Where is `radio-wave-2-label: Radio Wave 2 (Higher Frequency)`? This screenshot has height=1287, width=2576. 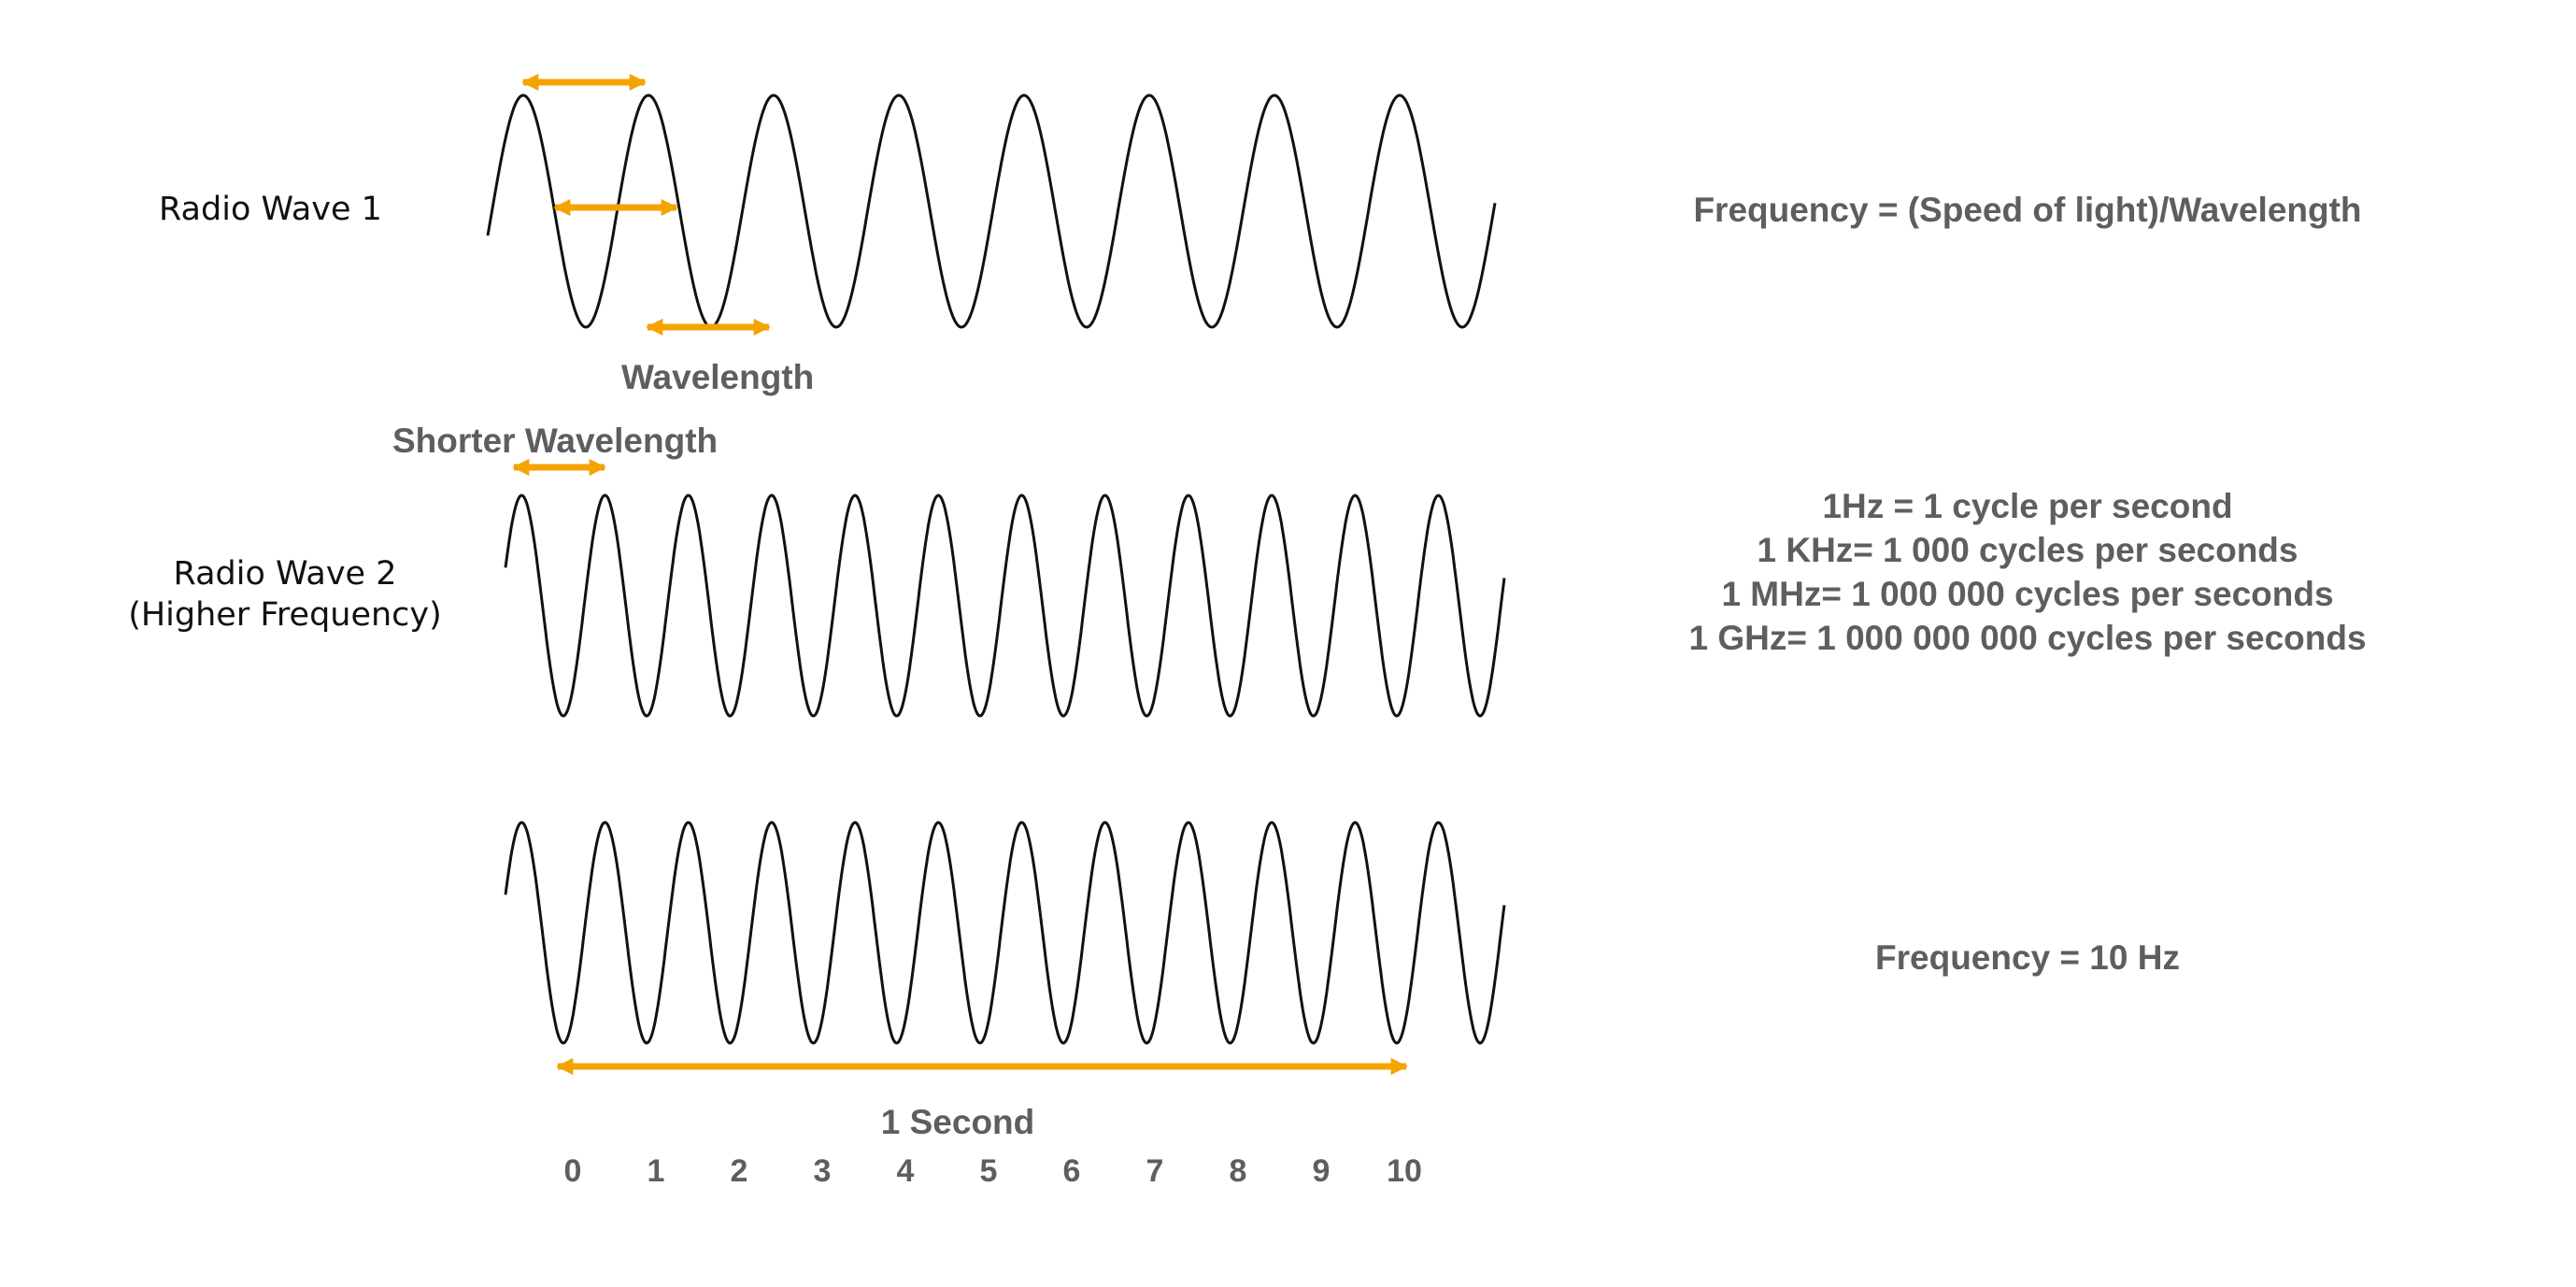 radio-wave-2-label: Radio Wave 2 (Higher Frequency) is located at coordinates (285, 595).